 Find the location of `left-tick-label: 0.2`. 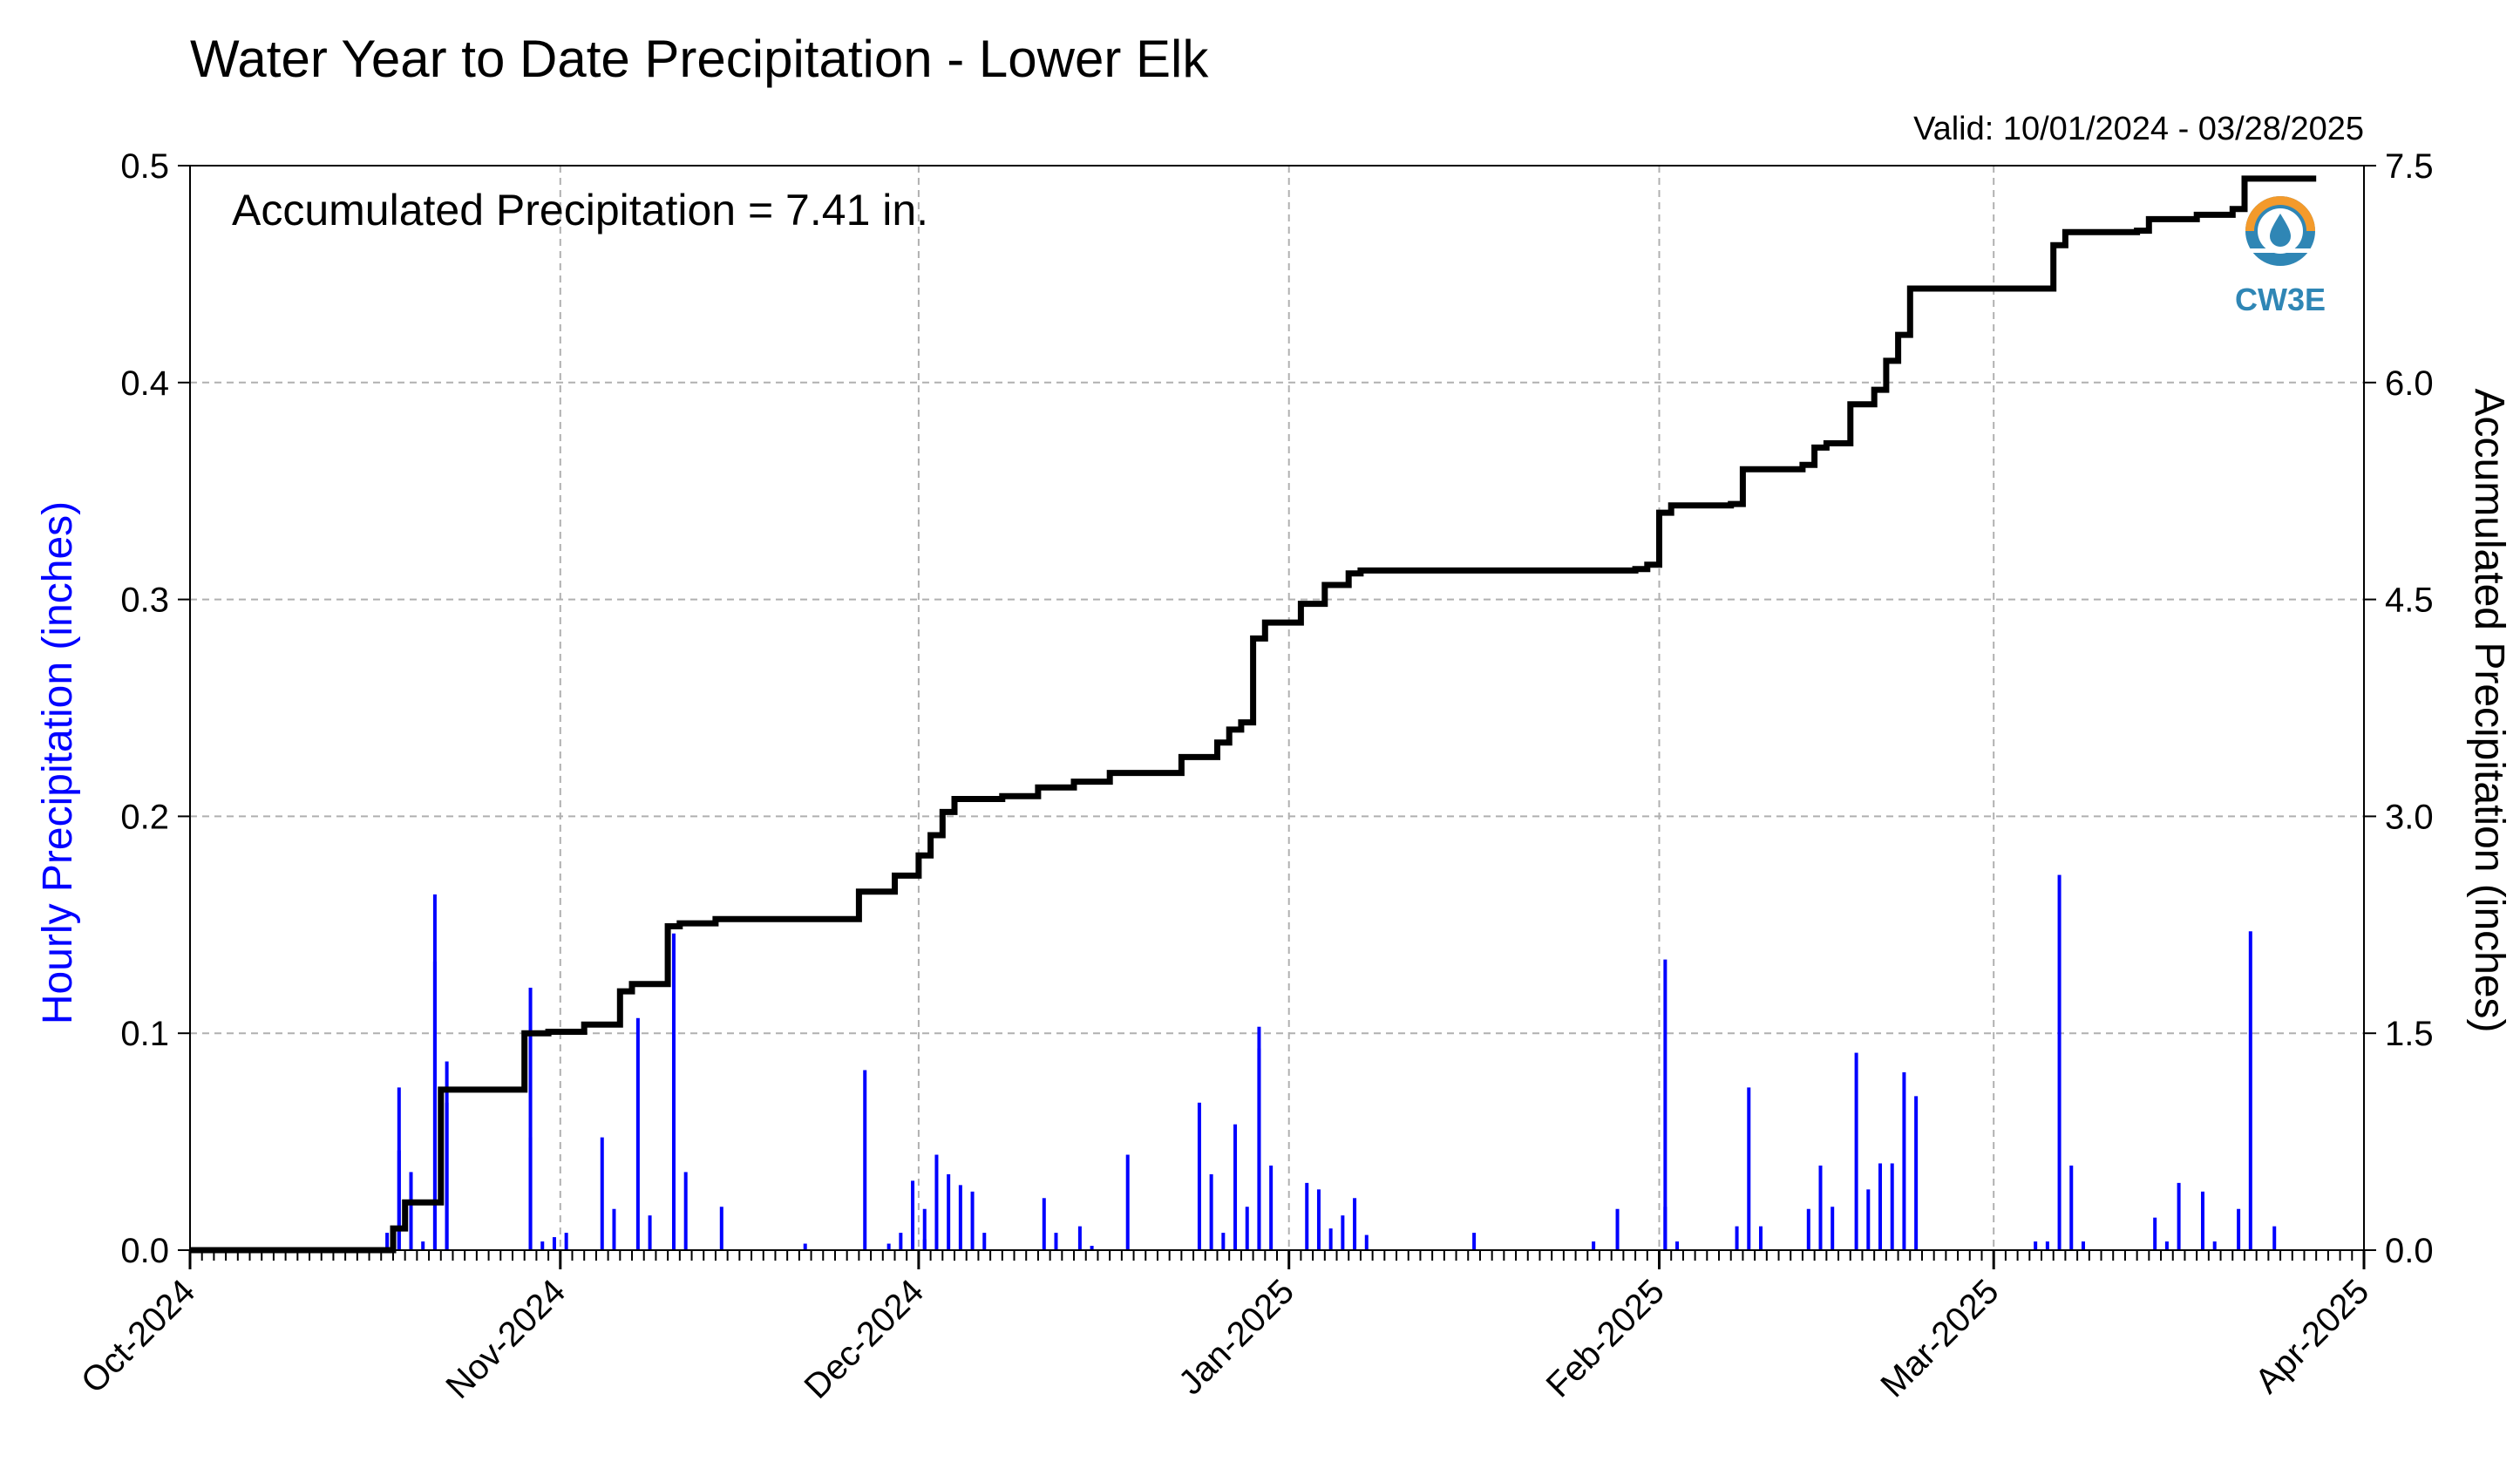

left-tick-label: 0.2 is located at coordinates (144, 817).